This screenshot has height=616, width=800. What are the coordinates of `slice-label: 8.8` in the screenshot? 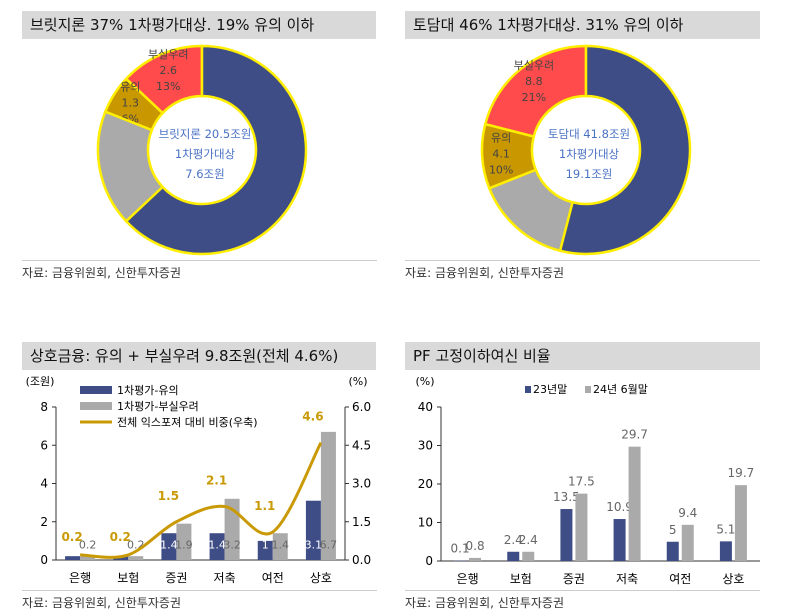 It's located at (534, 81).